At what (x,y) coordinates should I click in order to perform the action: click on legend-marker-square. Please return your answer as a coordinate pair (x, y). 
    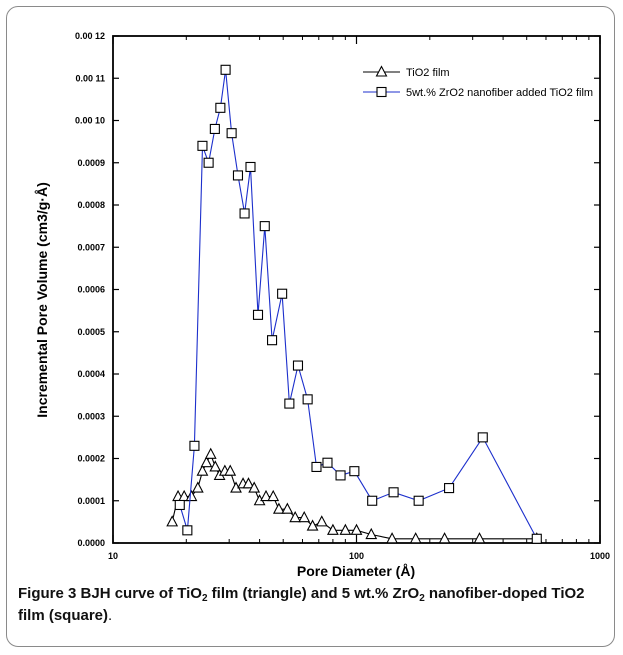
    Looking at the image, I should click on (381, 92).